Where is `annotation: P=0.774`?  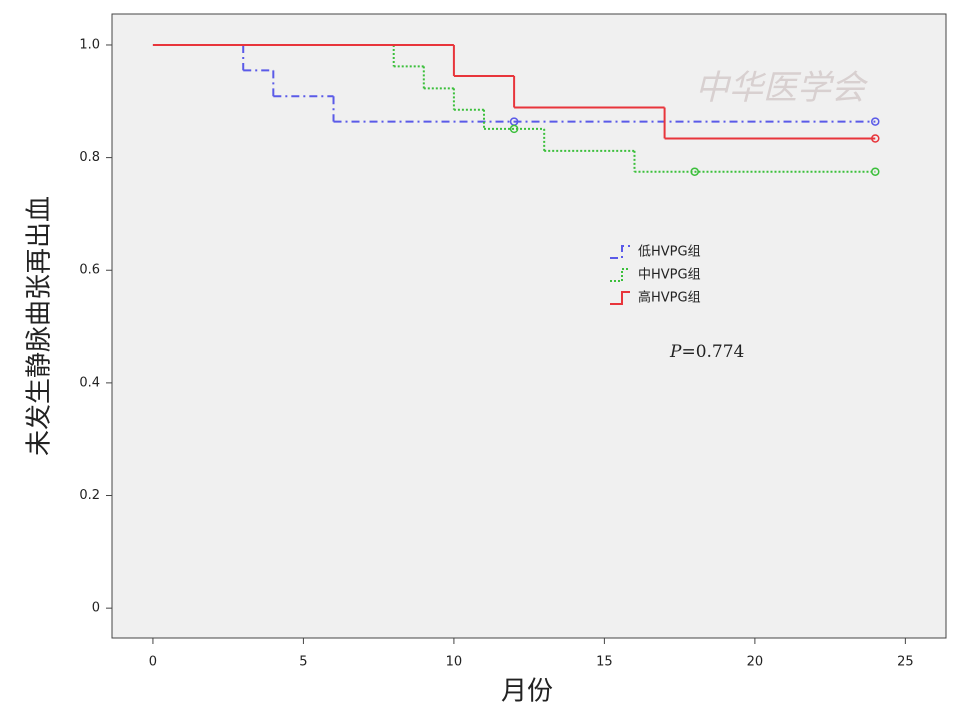
annotation: P=0.774 is located at coordinates (706, 352).